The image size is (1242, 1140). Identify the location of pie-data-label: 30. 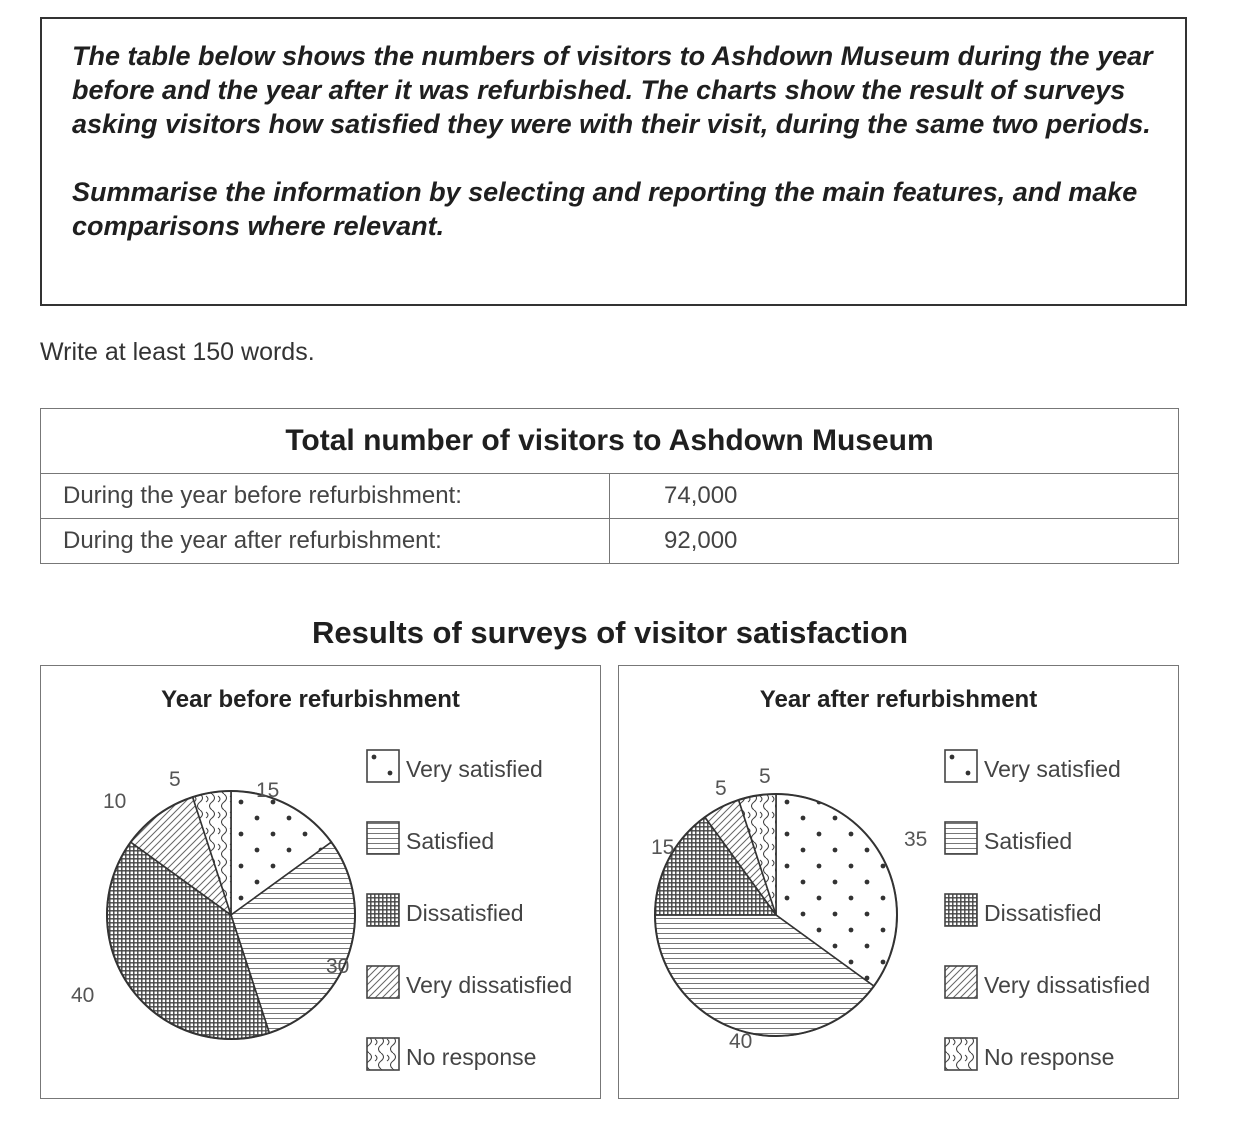
(337, 966).